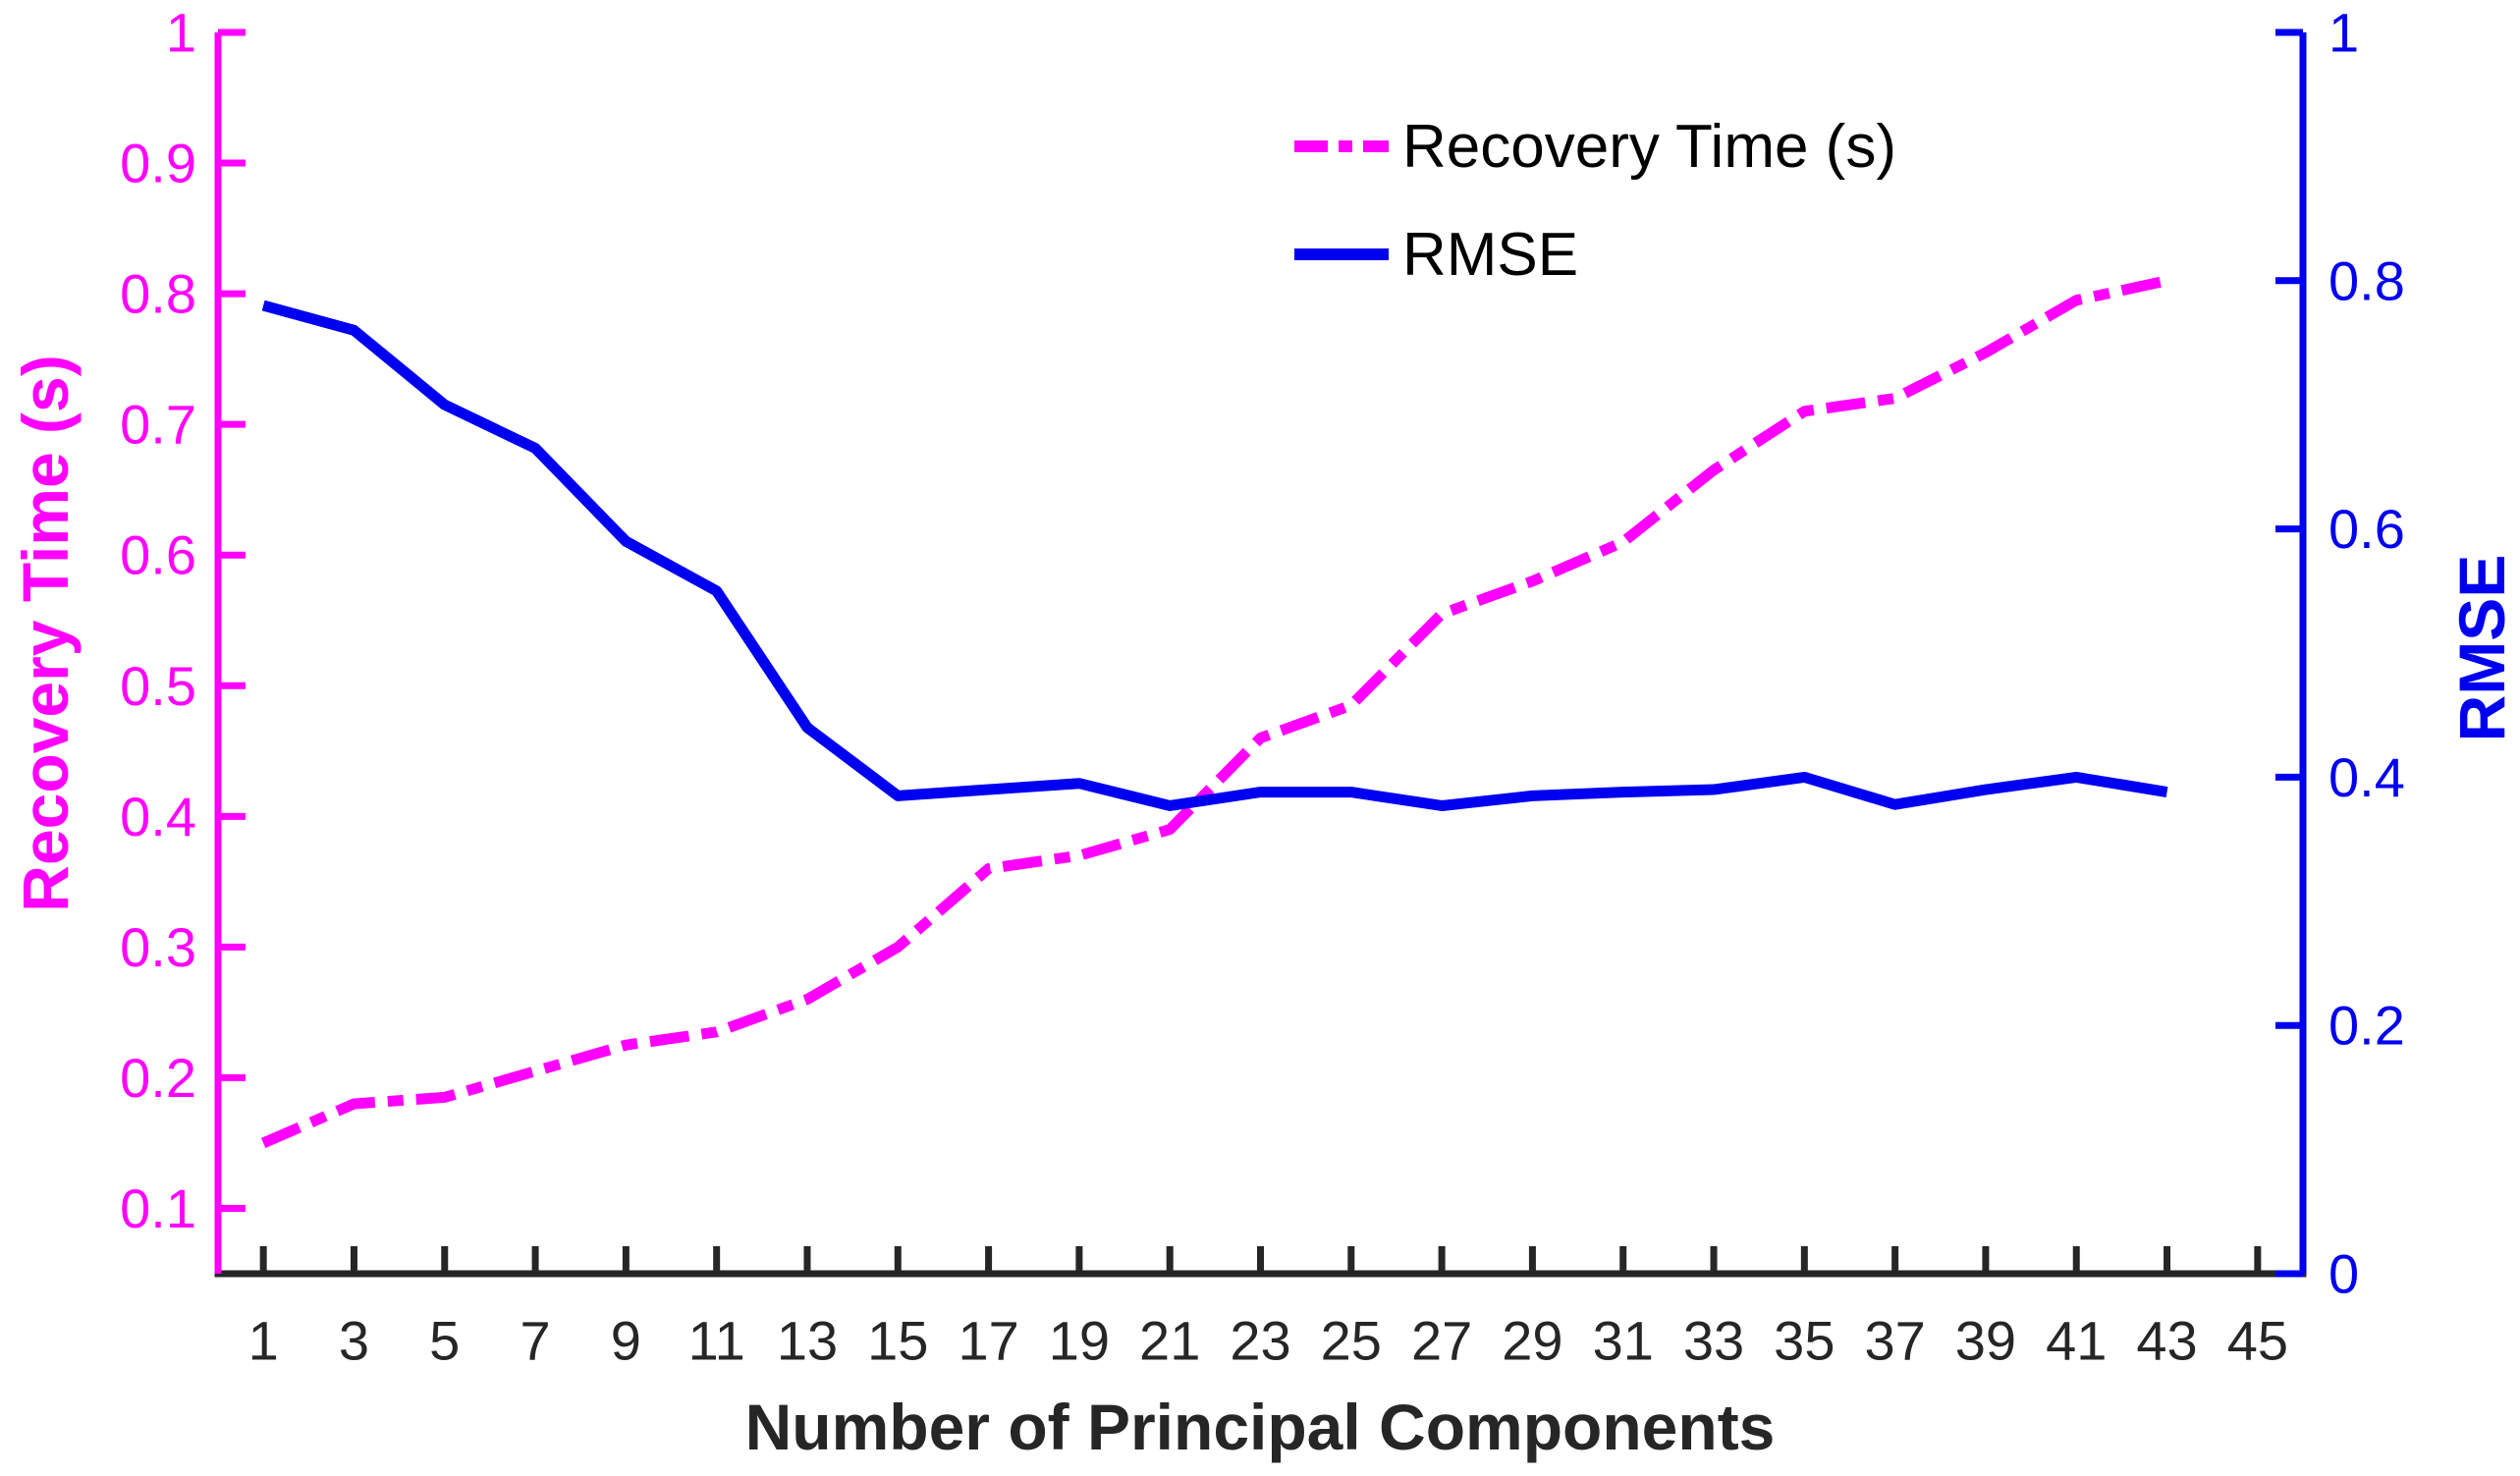 This screenshot has height=1476, width=2520. I want to click on left-y-tick-label: 0.1, so click(158, 1208).